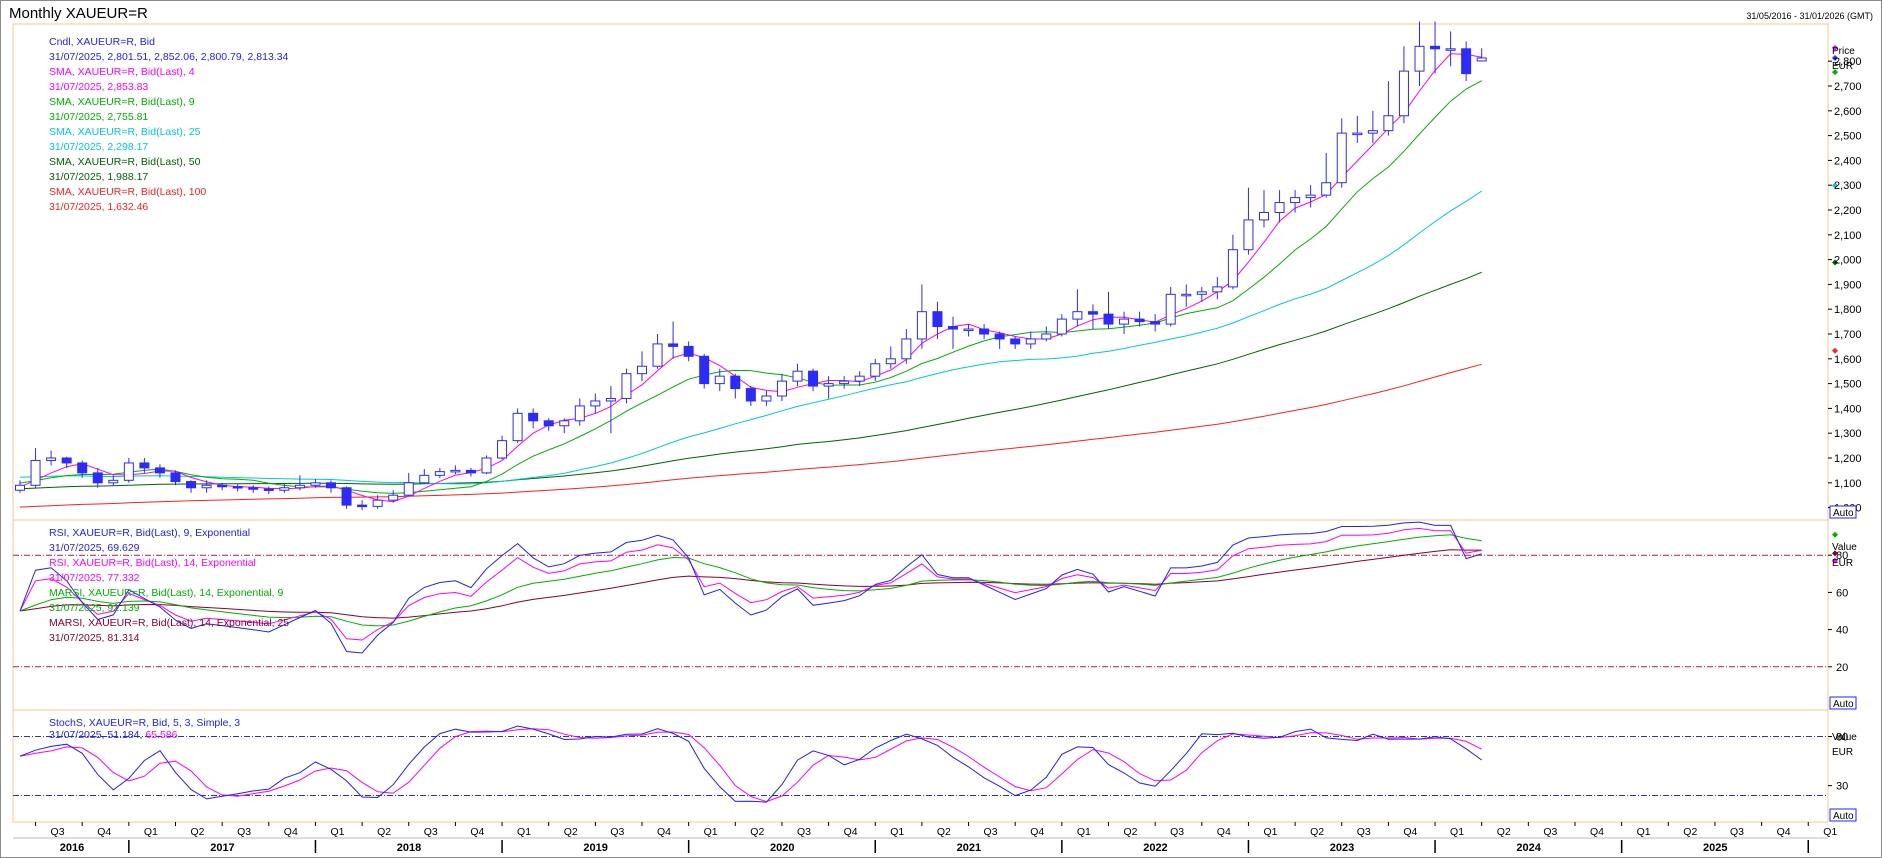 Image resolution: width=1882 pixels, height=858 pixels. What do you see at coordinates (1843, 512) in the screenshot?
I see `price-auto-button: Auto` at bounding box center [1843, 512].